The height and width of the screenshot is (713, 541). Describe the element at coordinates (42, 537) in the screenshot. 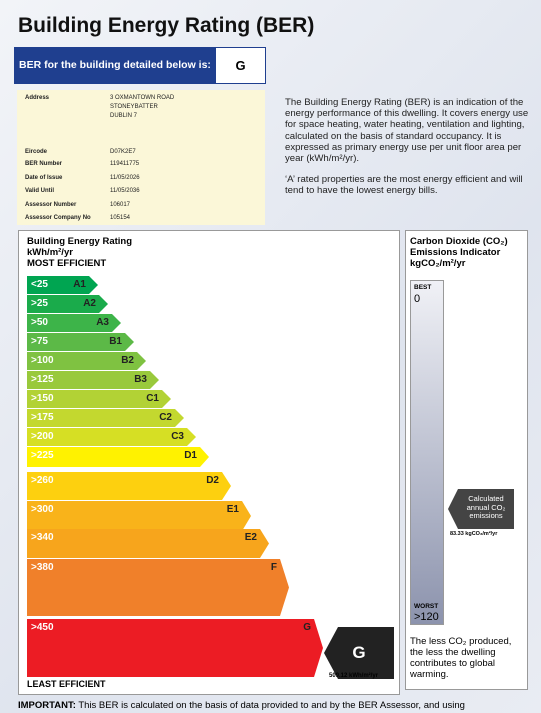

I see `band-threshold: >340` at that location.